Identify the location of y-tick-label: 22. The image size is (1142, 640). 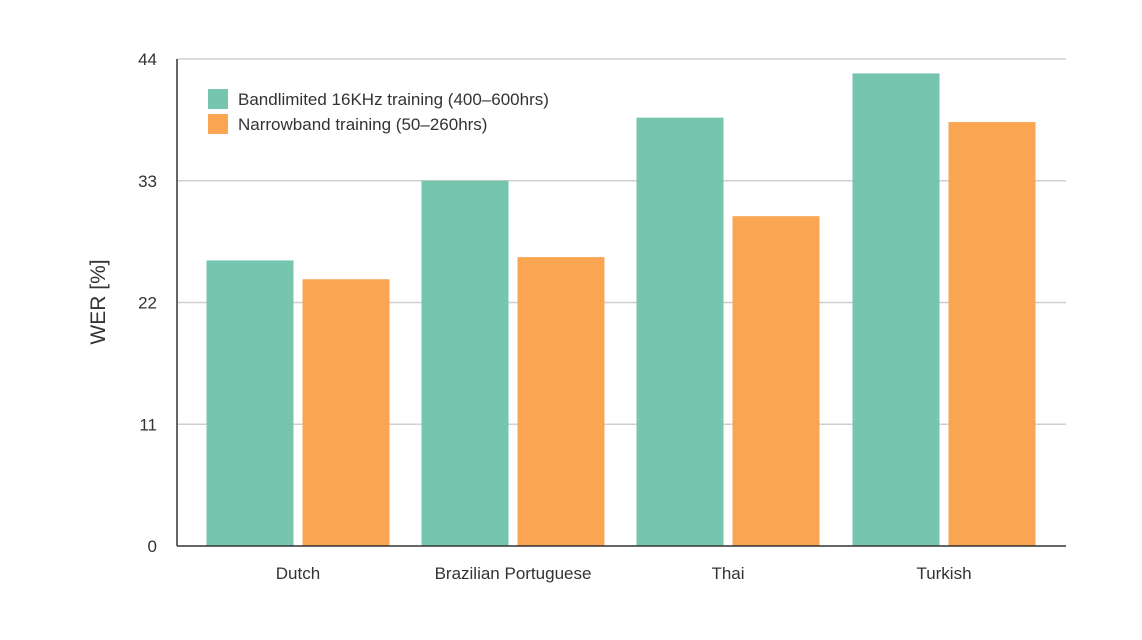
(147, 303).